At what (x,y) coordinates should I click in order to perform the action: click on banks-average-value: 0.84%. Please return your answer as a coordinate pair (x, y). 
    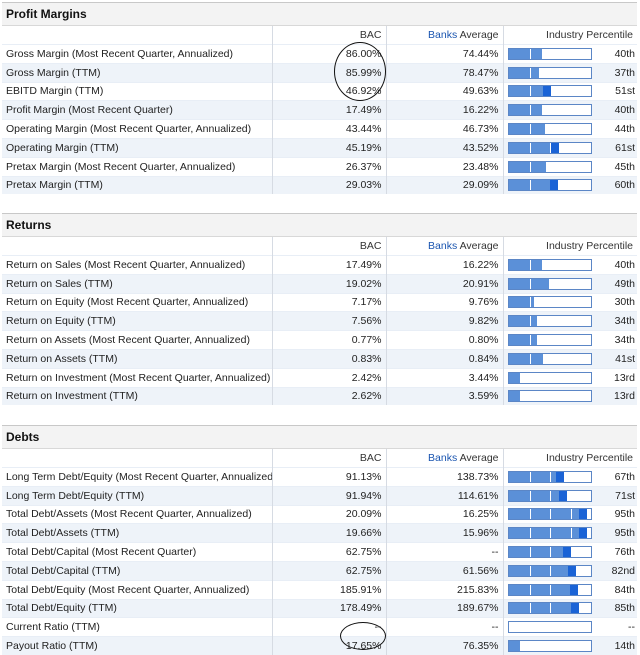
    Looking at the image, I should click on (444, 358).